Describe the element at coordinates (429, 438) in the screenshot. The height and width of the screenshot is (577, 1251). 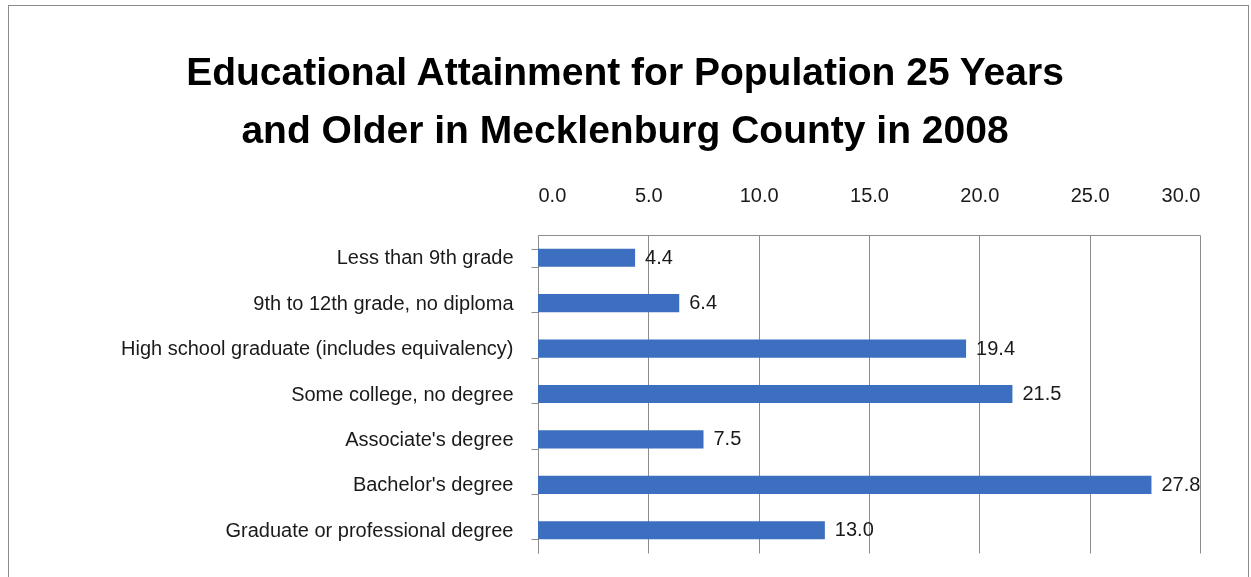
I see `y-tick-label: Associate's degree` at that location.